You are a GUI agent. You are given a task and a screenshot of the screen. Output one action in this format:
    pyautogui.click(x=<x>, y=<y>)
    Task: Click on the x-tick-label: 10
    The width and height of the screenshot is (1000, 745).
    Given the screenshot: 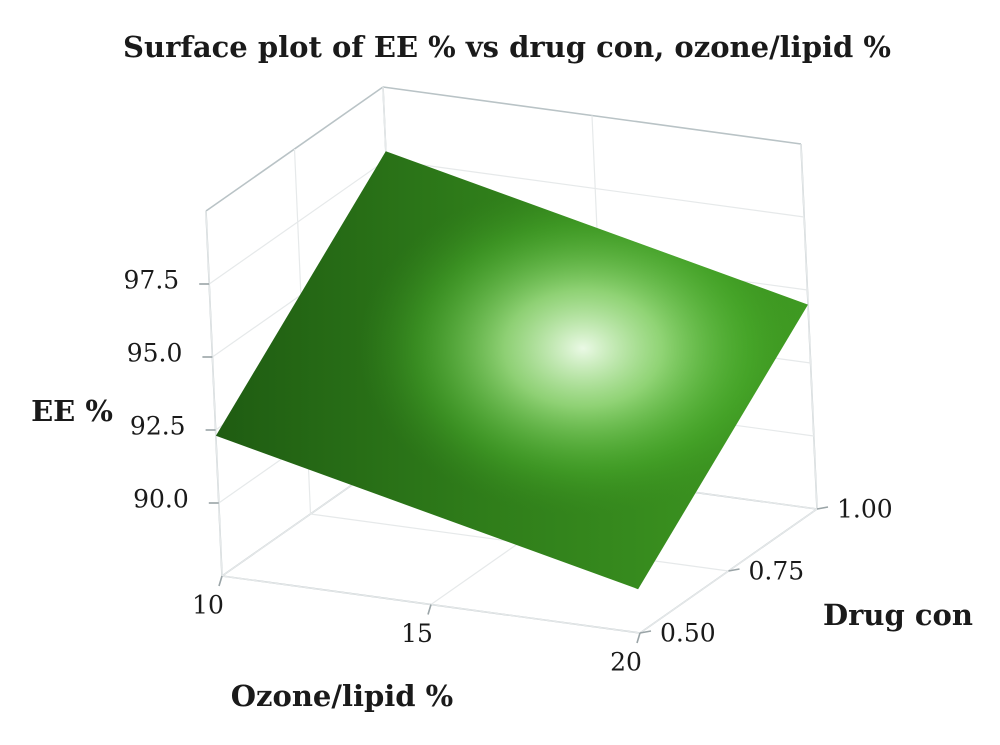 What is the action you would take?
    pyautogui.click(x=208, y=605)
    